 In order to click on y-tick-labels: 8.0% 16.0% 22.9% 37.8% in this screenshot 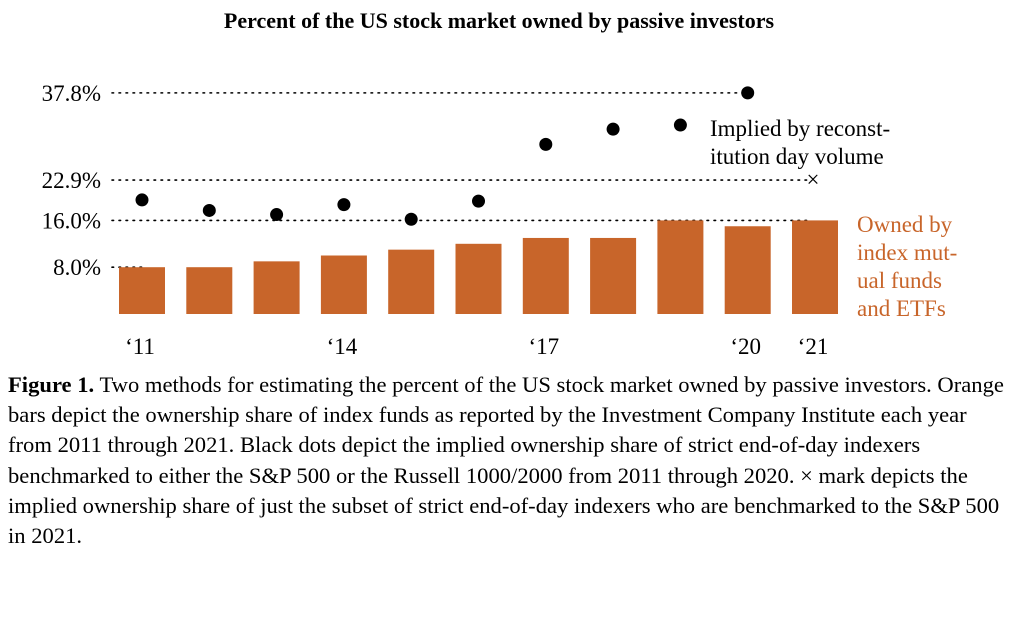, I will do `click(71, 180)`.